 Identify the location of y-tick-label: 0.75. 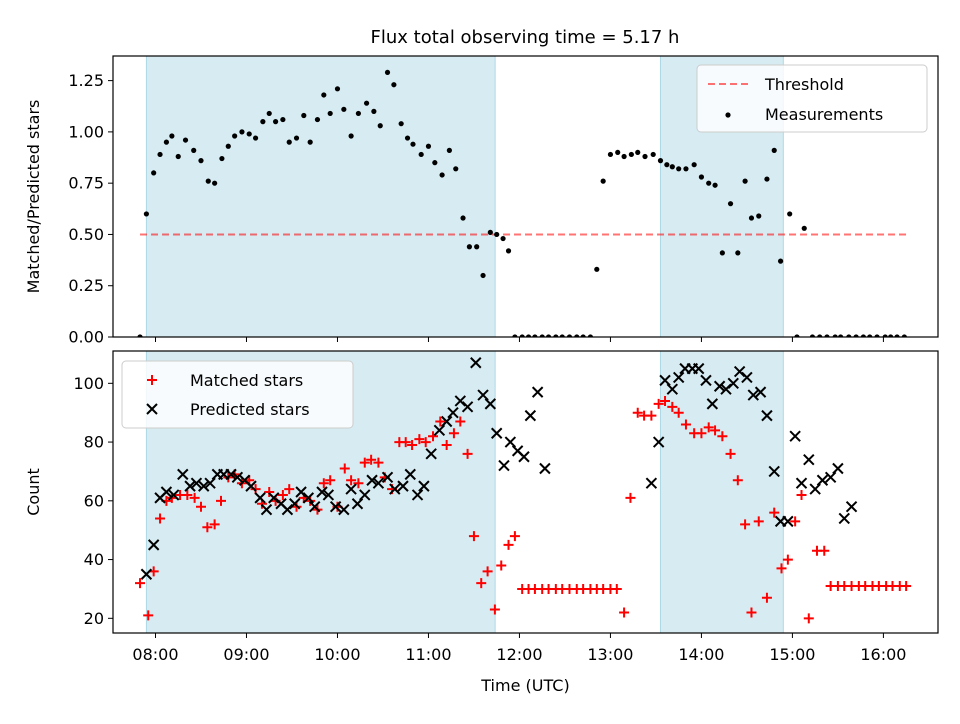
(86, 183).